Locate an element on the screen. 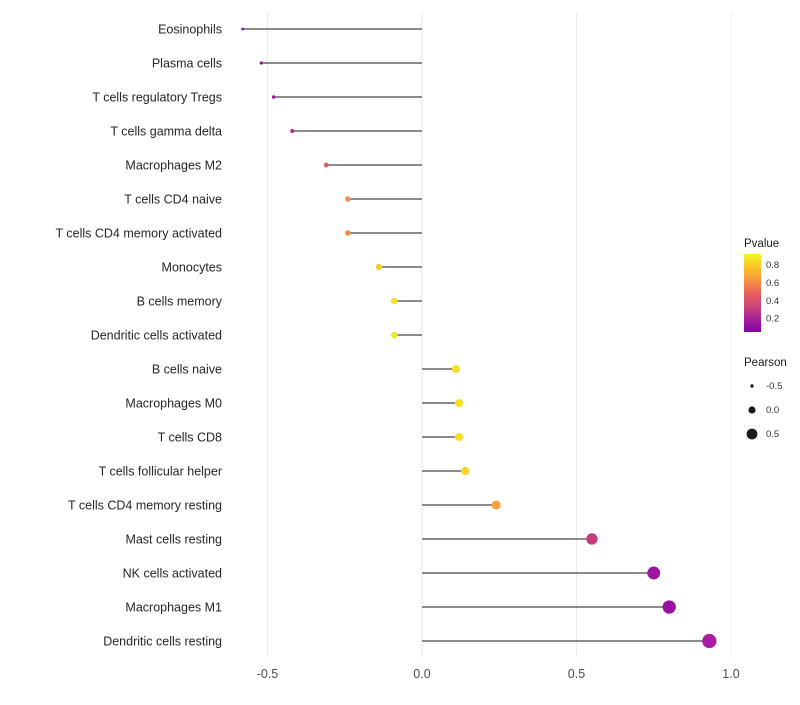  category-label: T cells gamma delta is located at coordinates (166, 132).